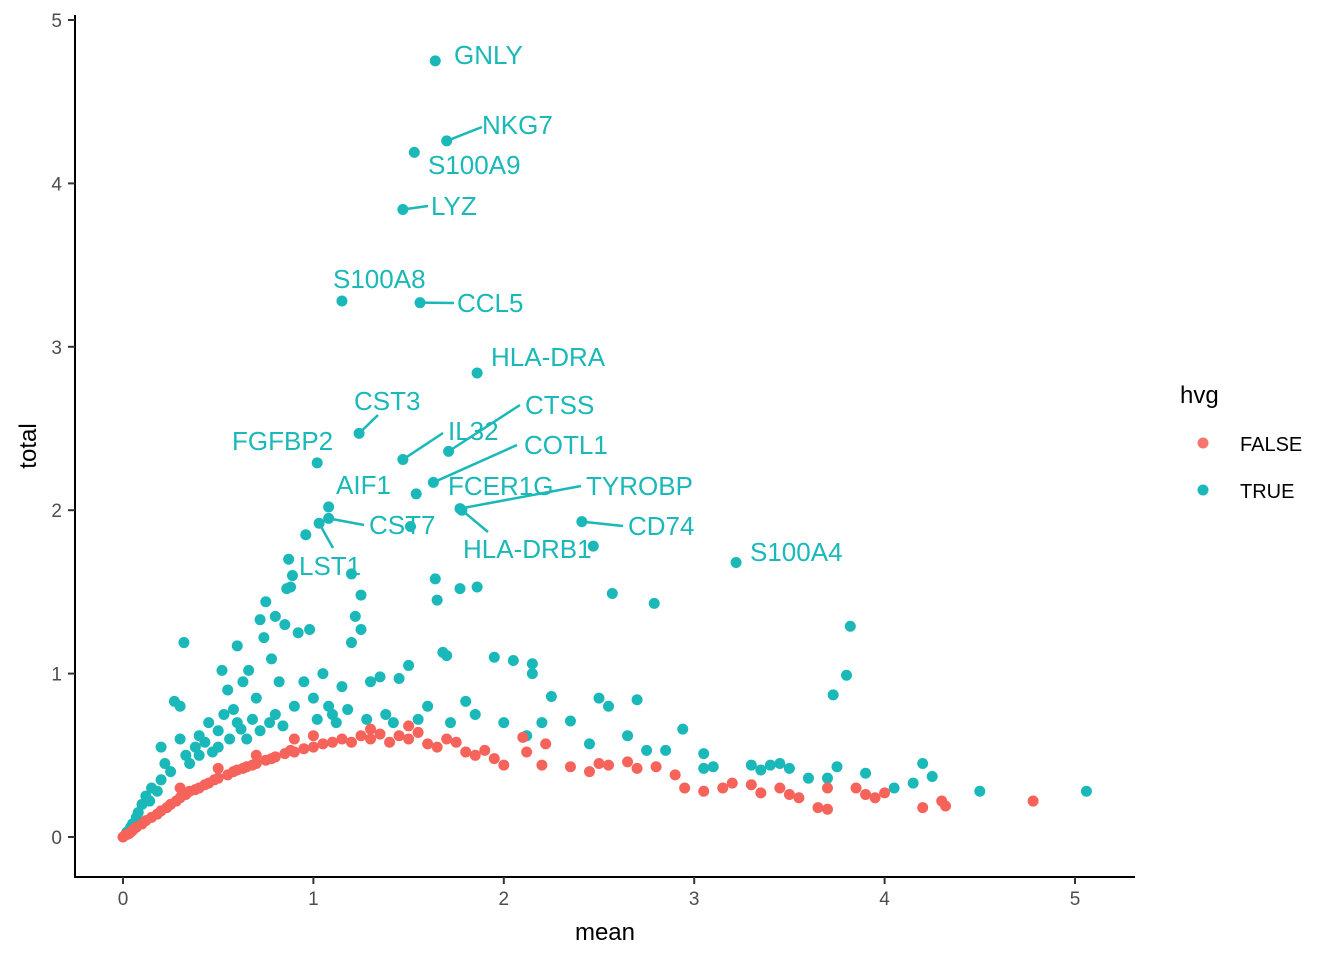  I want to click on legend-key-false, so click(1203, 443).